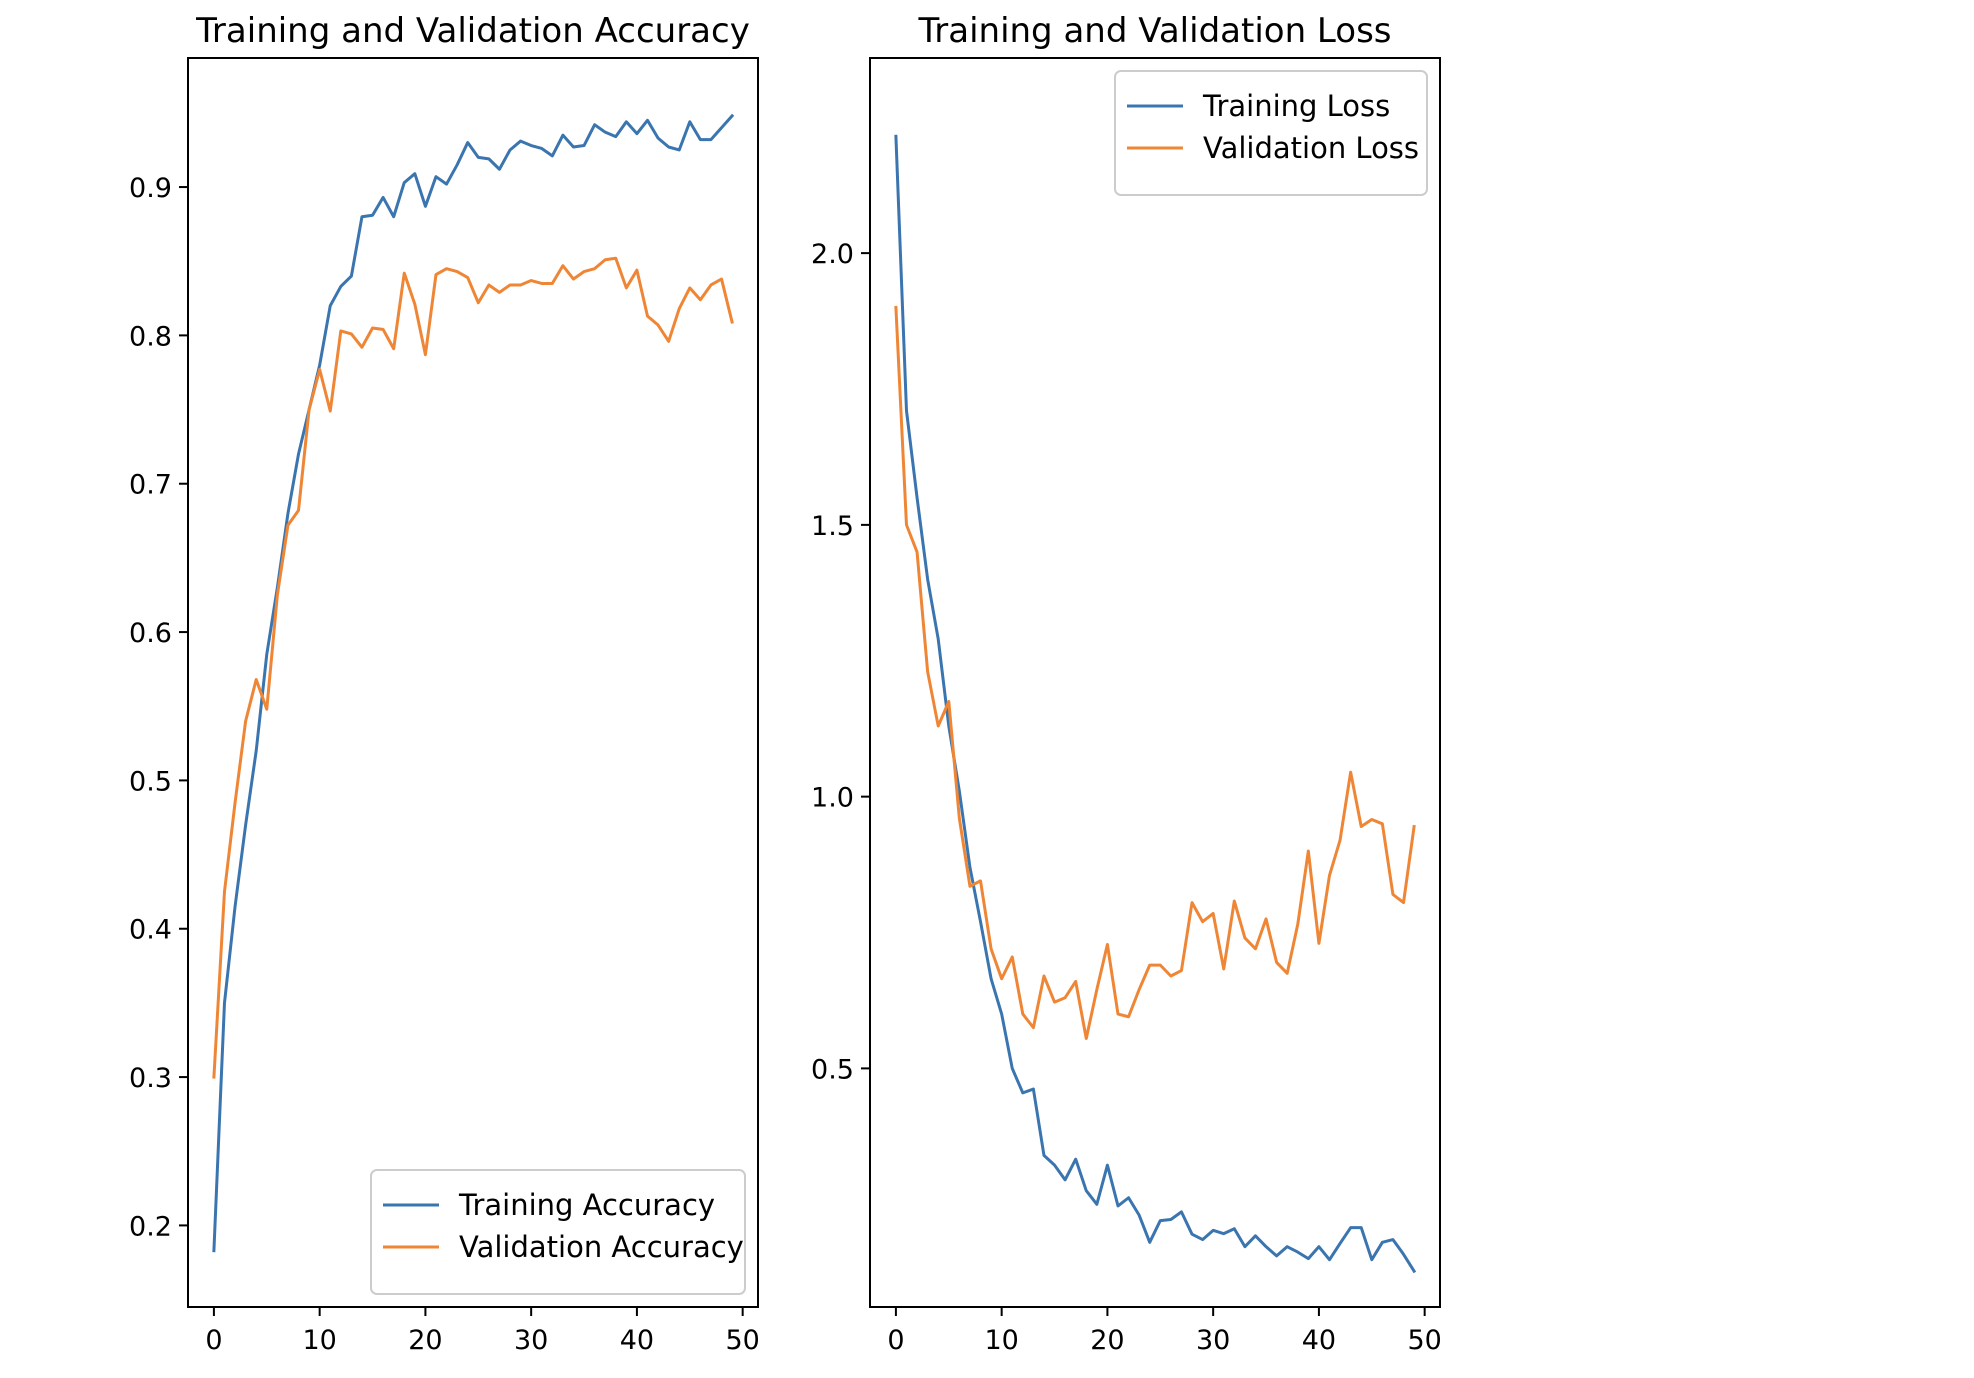 This screenshot has width=1974, height=1378. What do you see at coordinates (586, 1205) in the screenshot?
I see `accuracy-legend-label-training: Training Accuracy` at bounding box center [586, 1205].